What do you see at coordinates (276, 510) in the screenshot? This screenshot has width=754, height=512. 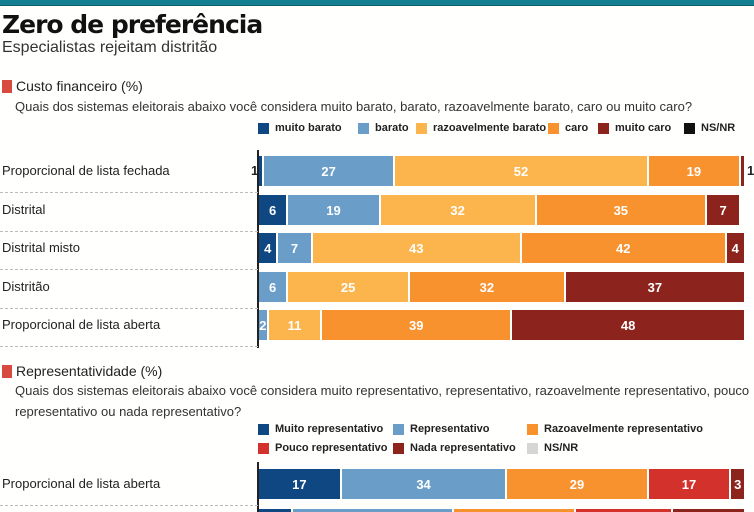 I see `bar-segment-muito-representativo` at bounding box center [276, 510].